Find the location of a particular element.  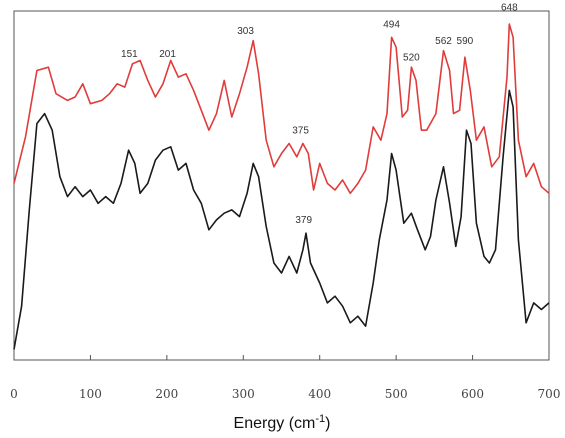

x-tick-label-700: 700 is located at coordinates (549, 394).